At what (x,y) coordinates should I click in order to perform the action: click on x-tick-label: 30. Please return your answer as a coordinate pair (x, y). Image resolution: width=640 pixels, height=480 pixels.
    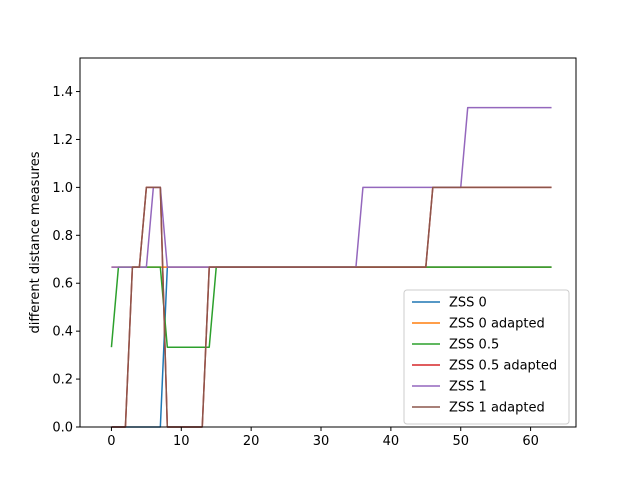
    Looking at the image, I should click on (321, 441).